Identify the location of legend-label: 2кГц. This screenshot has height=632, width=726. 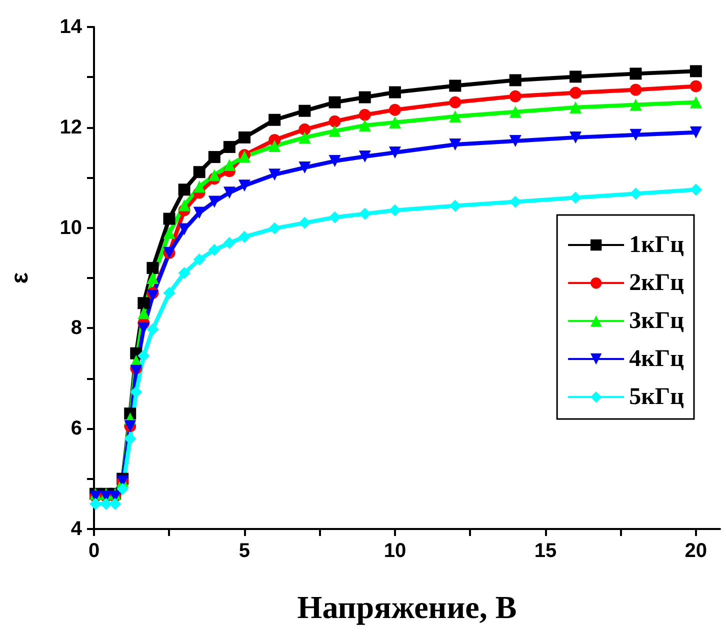
(656, 283).